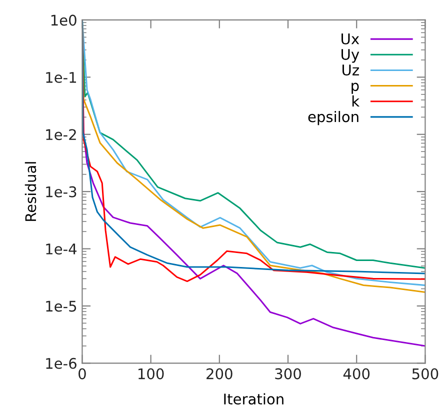 The image size is (442, 416). I want to click on y-tick-label: 1e-5, so click(61, 306).